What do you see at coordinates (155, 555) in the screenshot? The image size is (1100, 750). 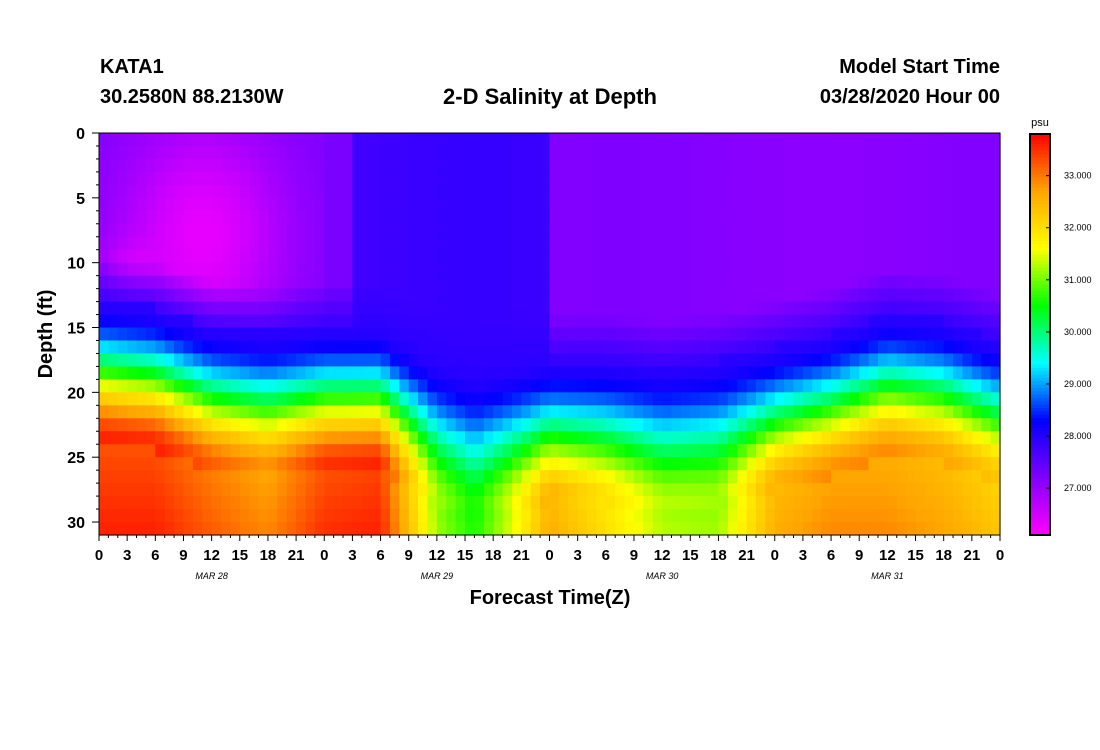 I see `x-tick-label: 6` at bounding box center [155, 555].